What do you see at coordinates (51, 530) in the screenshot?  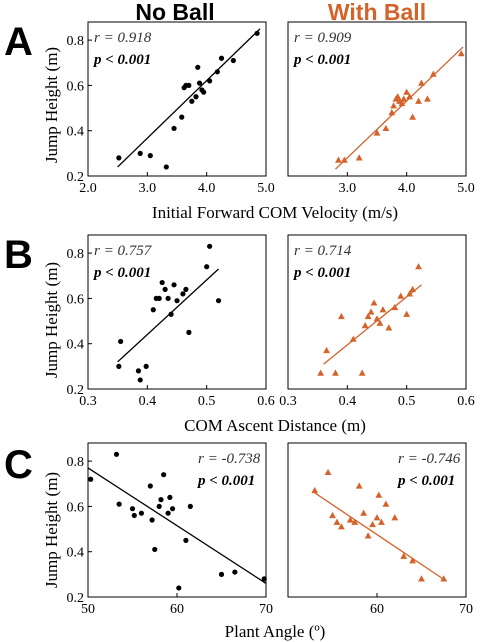 I see `y-axis-label-c: Jump Height (m)` at bounding box center [51, 530].